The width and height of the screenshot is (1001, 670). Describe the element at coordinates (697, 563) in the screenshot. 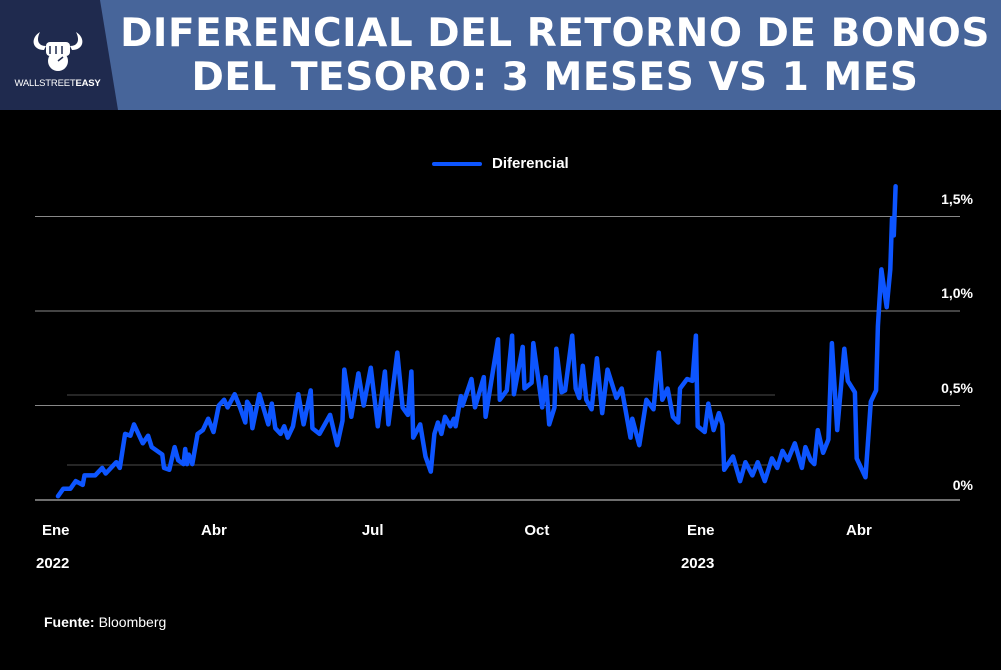

I see `x-tick-year-label: 2023` at that location.